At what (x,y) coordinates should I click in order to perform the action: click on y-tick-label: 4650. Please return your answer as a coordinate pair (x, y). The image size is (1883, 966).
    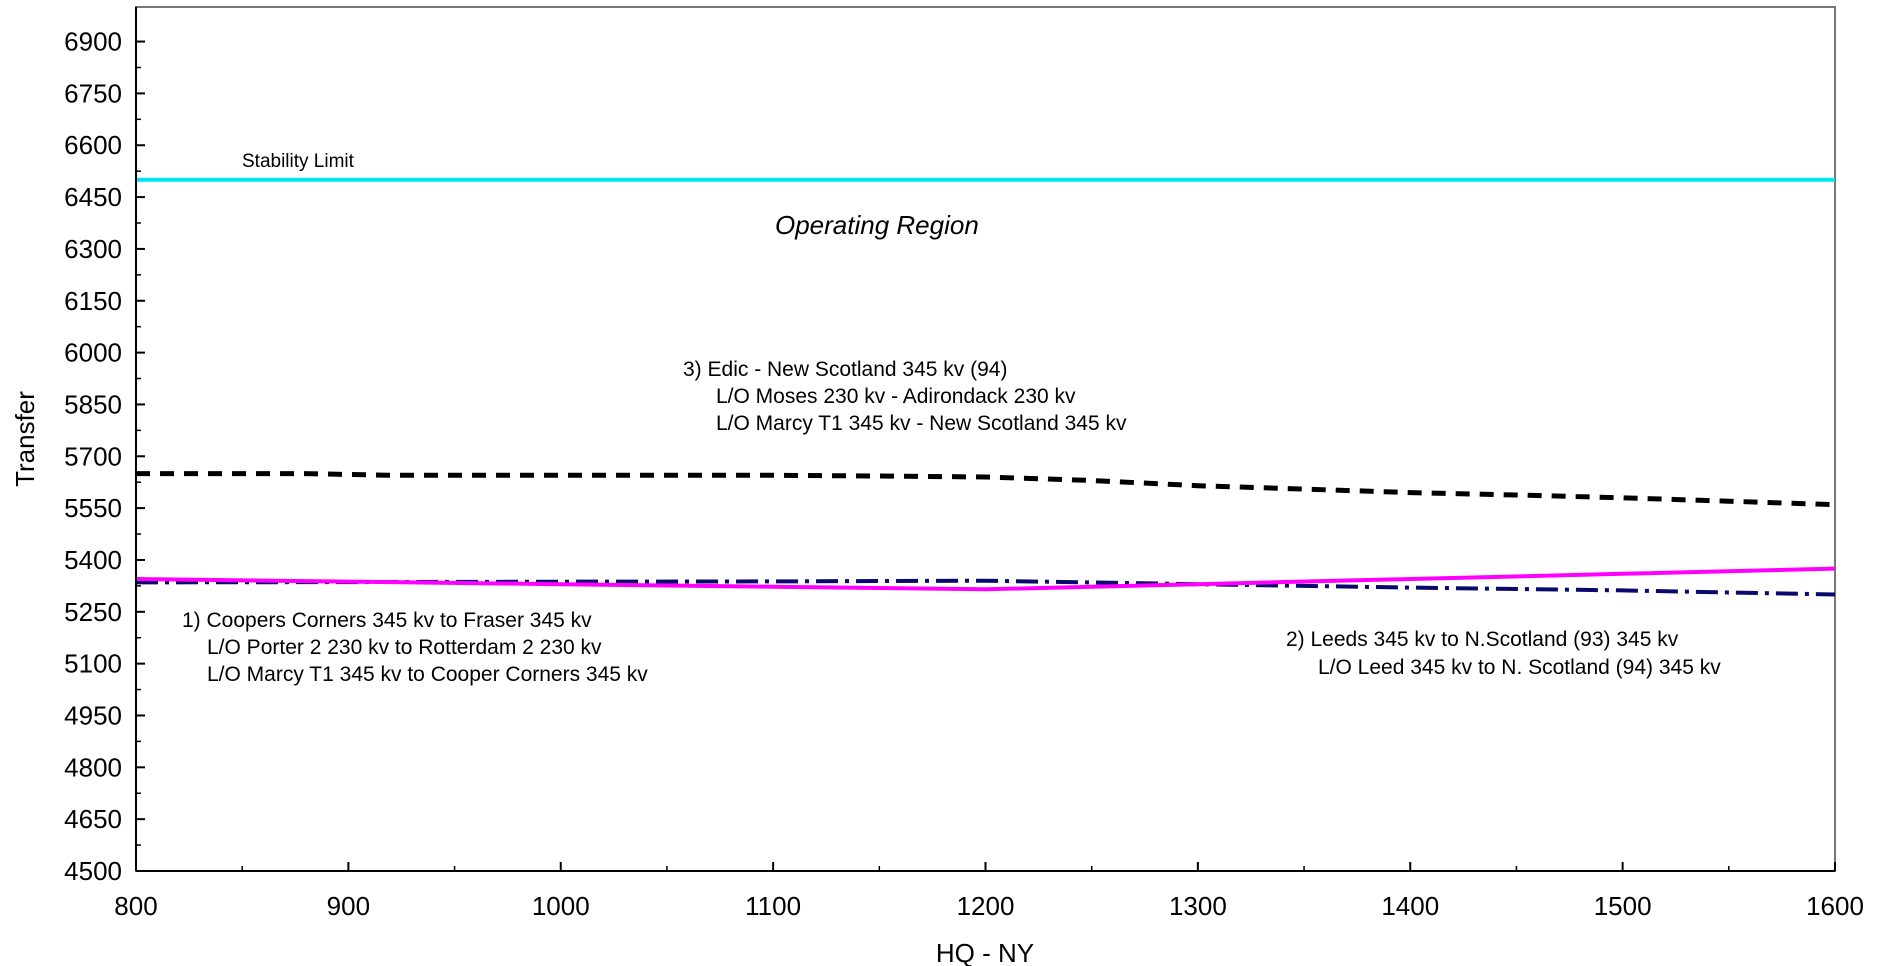
    Looking at the image, I should click on (93, 819).